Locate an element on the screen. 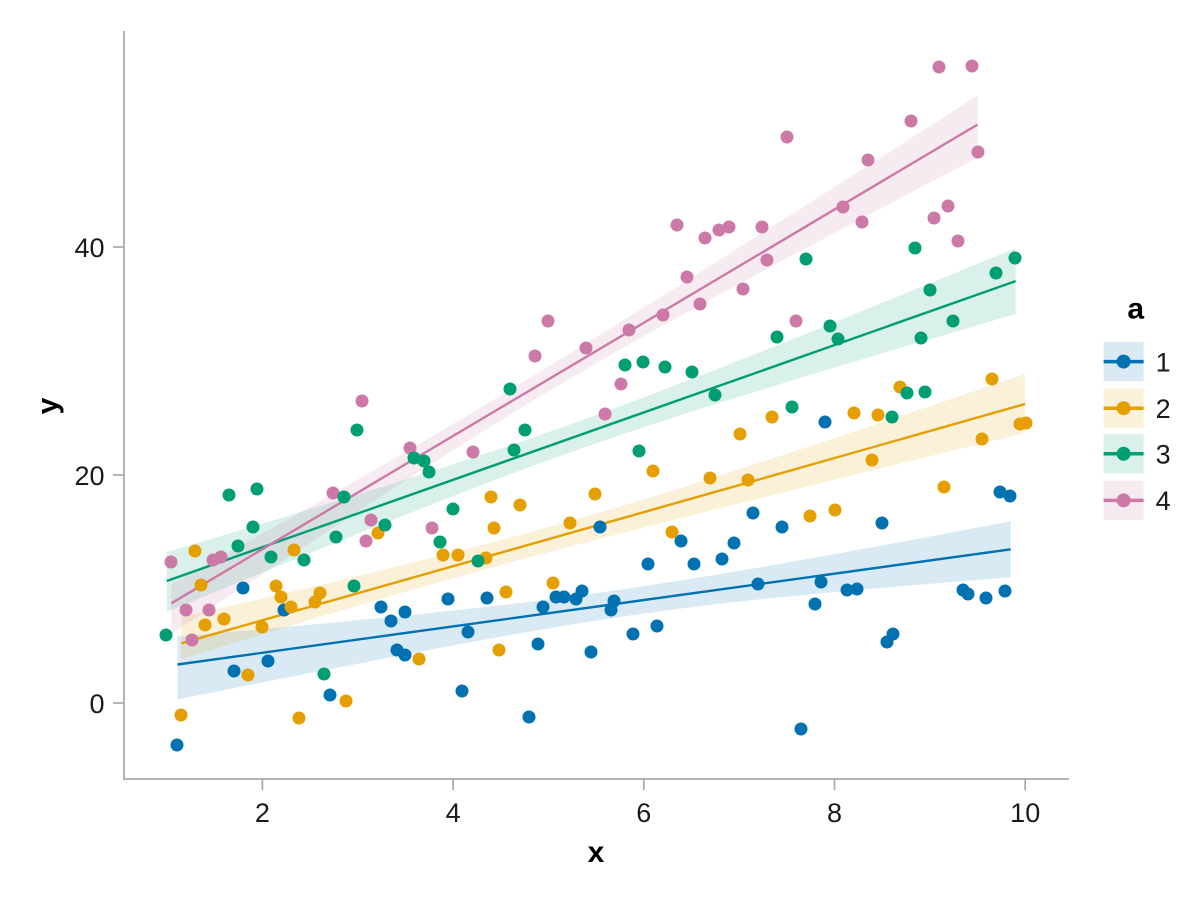  svg-text: 0 is located at coordinates (96, 704).